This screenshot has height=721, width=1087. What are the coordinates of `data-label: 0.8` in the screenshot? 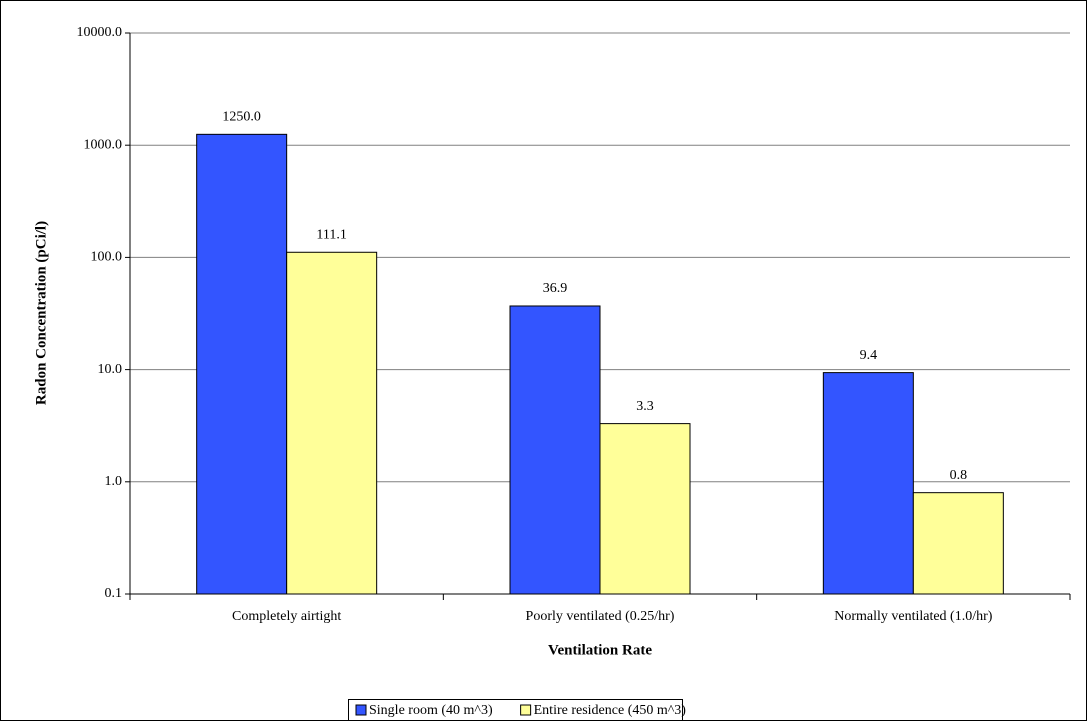 It's located at (959, 475).